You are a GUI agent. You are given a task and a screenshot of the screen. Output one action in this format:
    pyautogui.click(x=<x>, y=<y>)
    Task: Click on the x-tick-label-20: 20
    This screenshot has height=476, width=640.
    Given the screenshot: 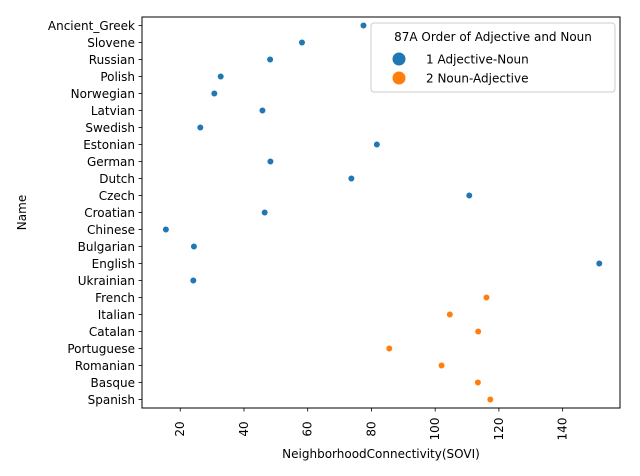 What is the action you would take?
    pyautogui.click(x=180, y=428)
    